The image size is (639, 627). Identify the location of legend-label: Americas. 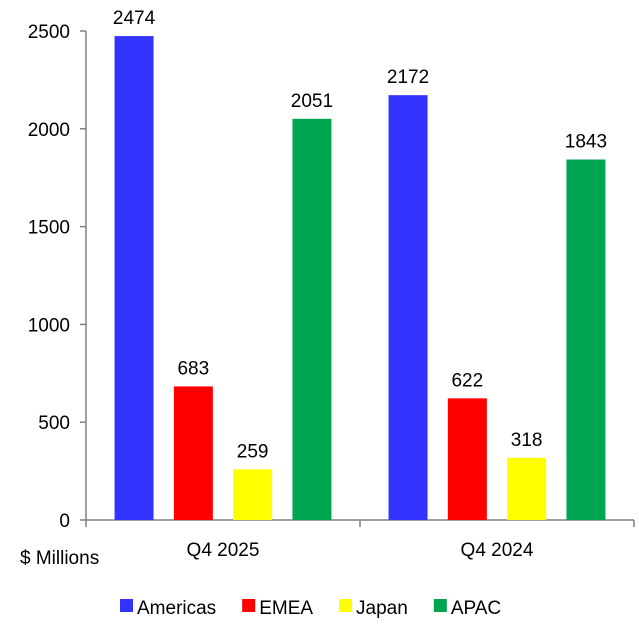
(176, 608).